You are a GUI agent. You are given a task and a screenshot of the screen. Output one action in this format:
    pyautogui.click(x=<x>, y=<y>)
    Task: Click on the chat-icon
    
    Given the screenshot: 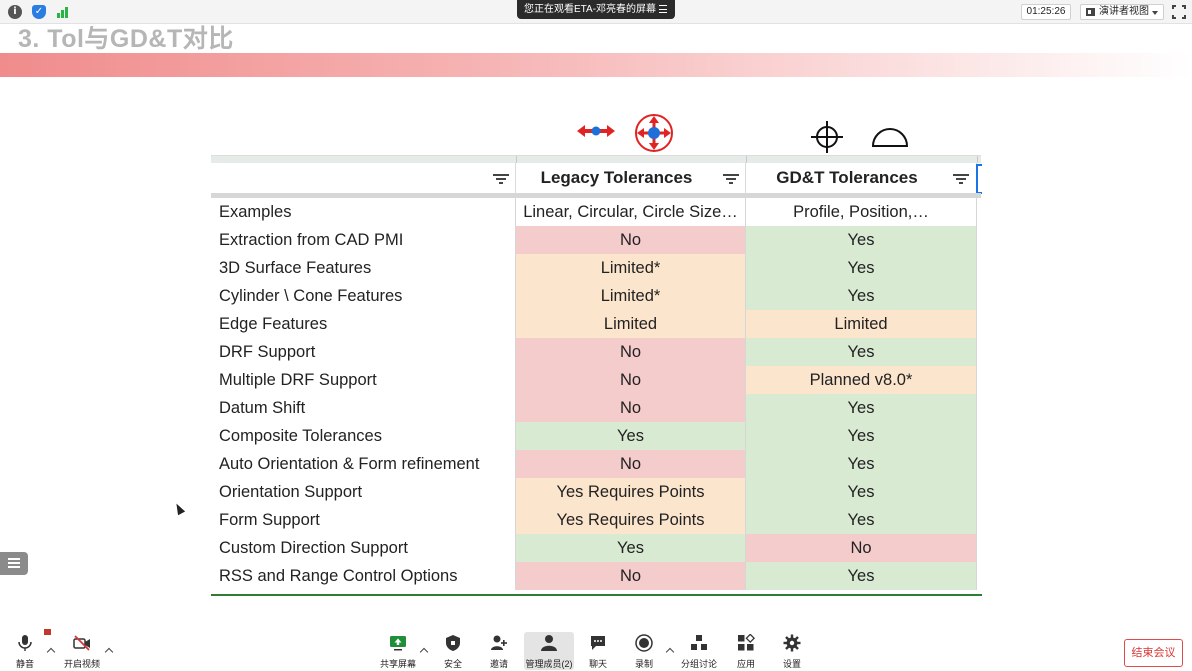 What is the action you would take?
    pyautogui.click(x=598, y=643)
    